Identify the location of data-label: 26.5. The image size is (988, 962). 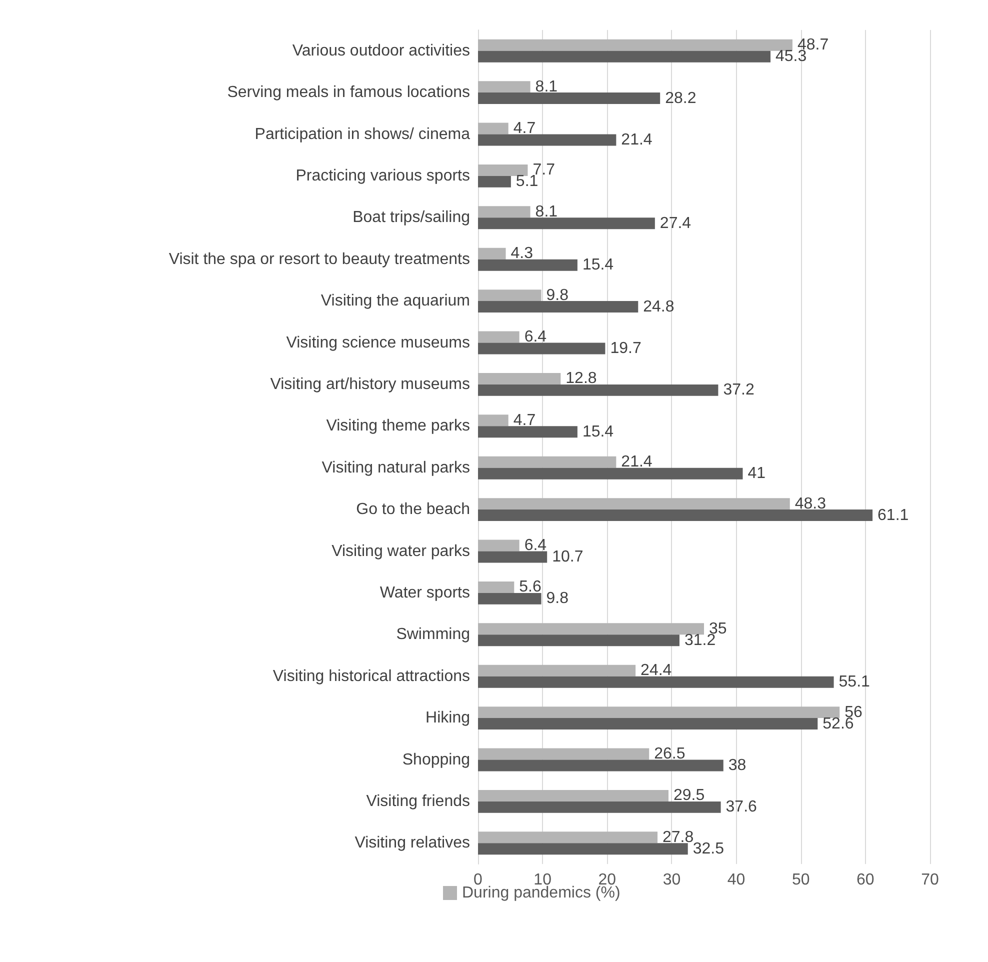
(670, 754).